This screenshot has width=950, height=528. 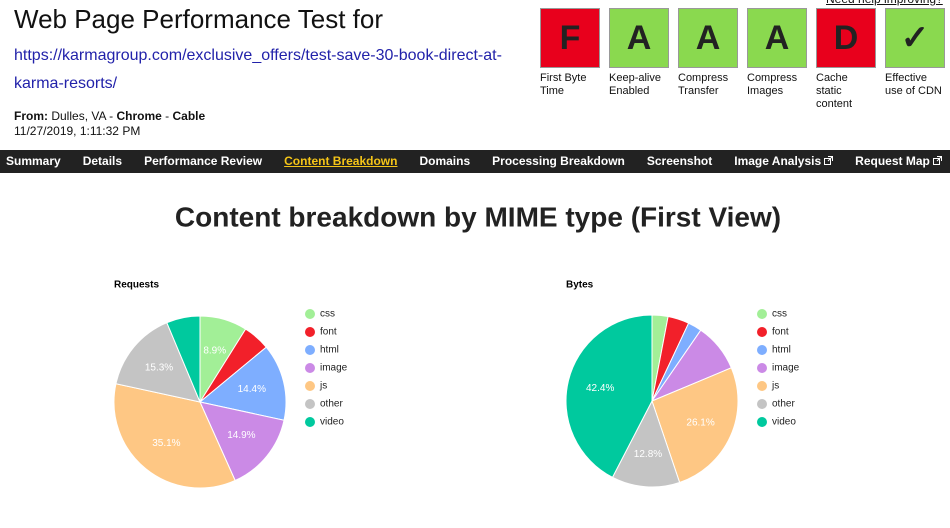 I want to click on nav-item: Details, so click(x=102, y=161).